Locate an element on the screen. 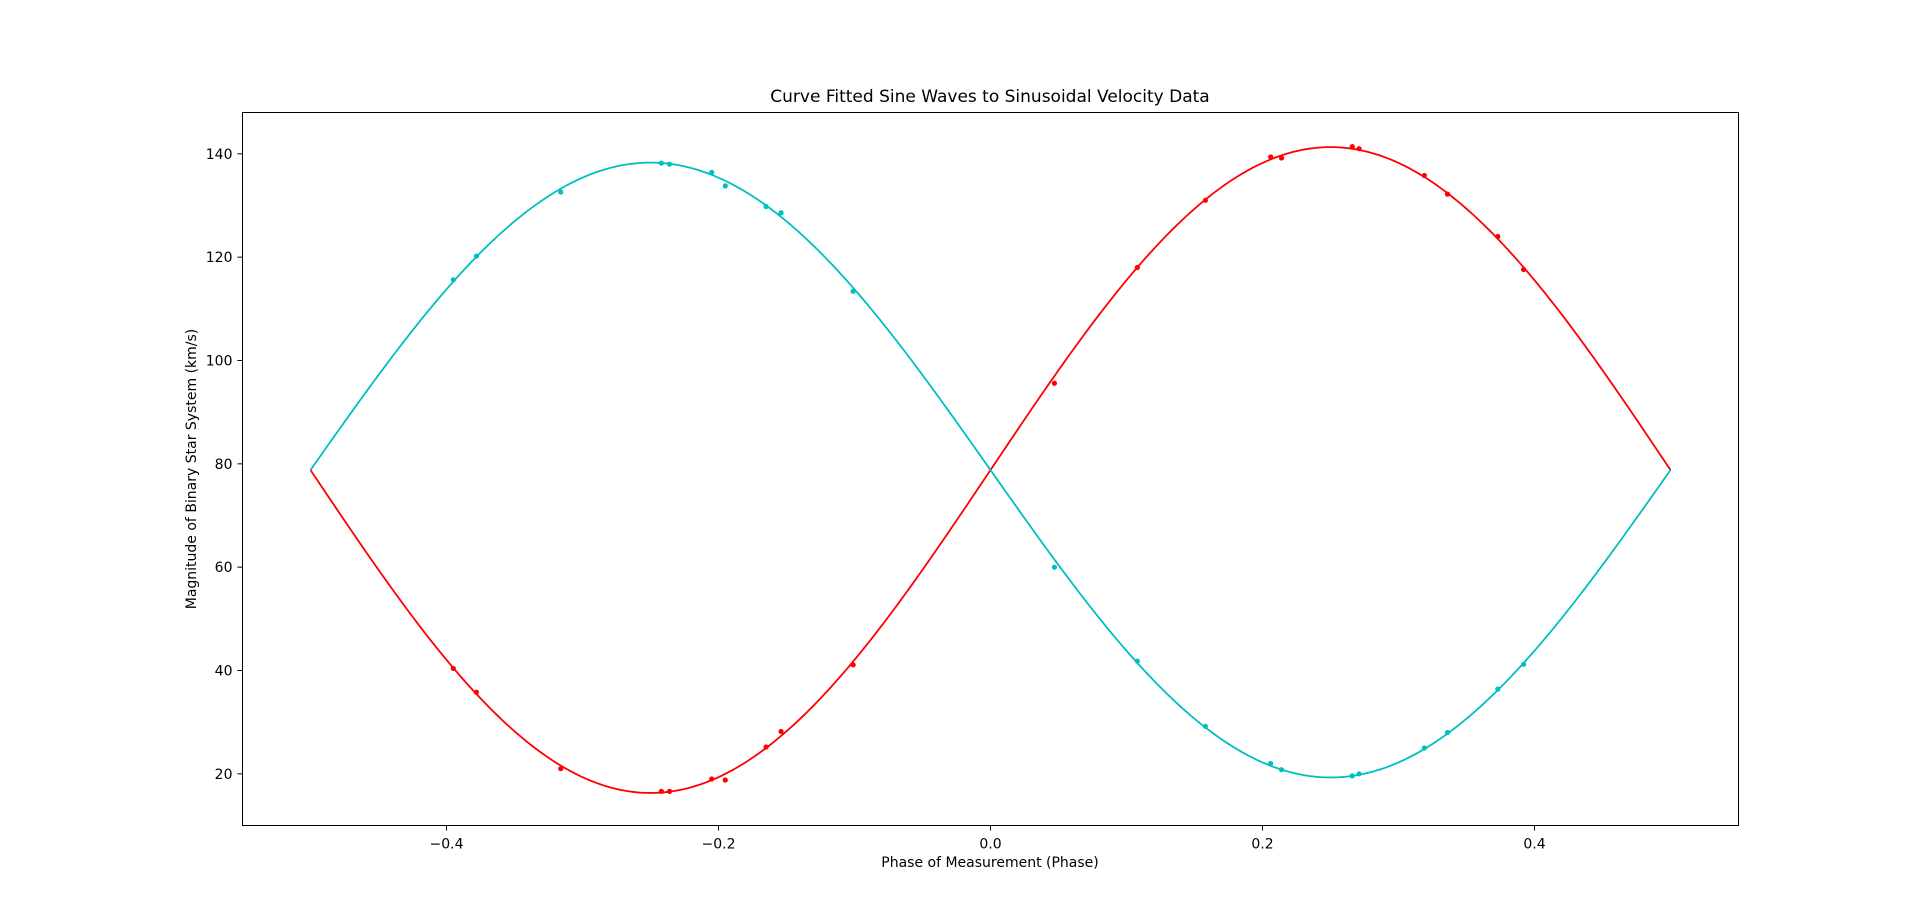 The image size is (1920, 923). x-axis: −0.4 −0.2 0.0 0.2 0.4 is located at coordinates (988, 839).